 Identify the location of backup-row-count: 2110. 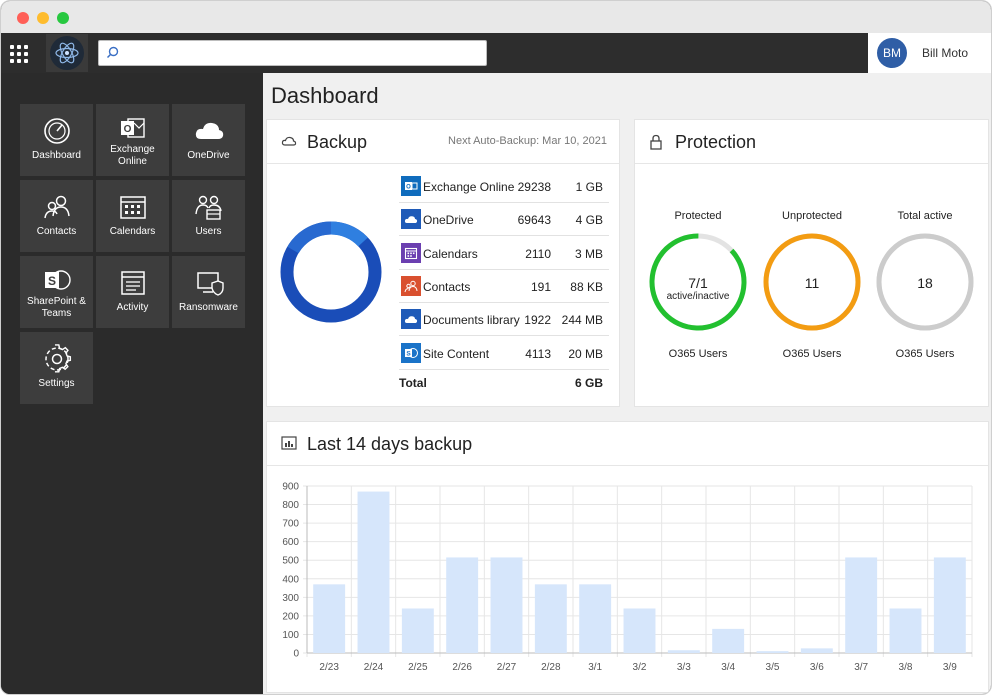
(538, 253).